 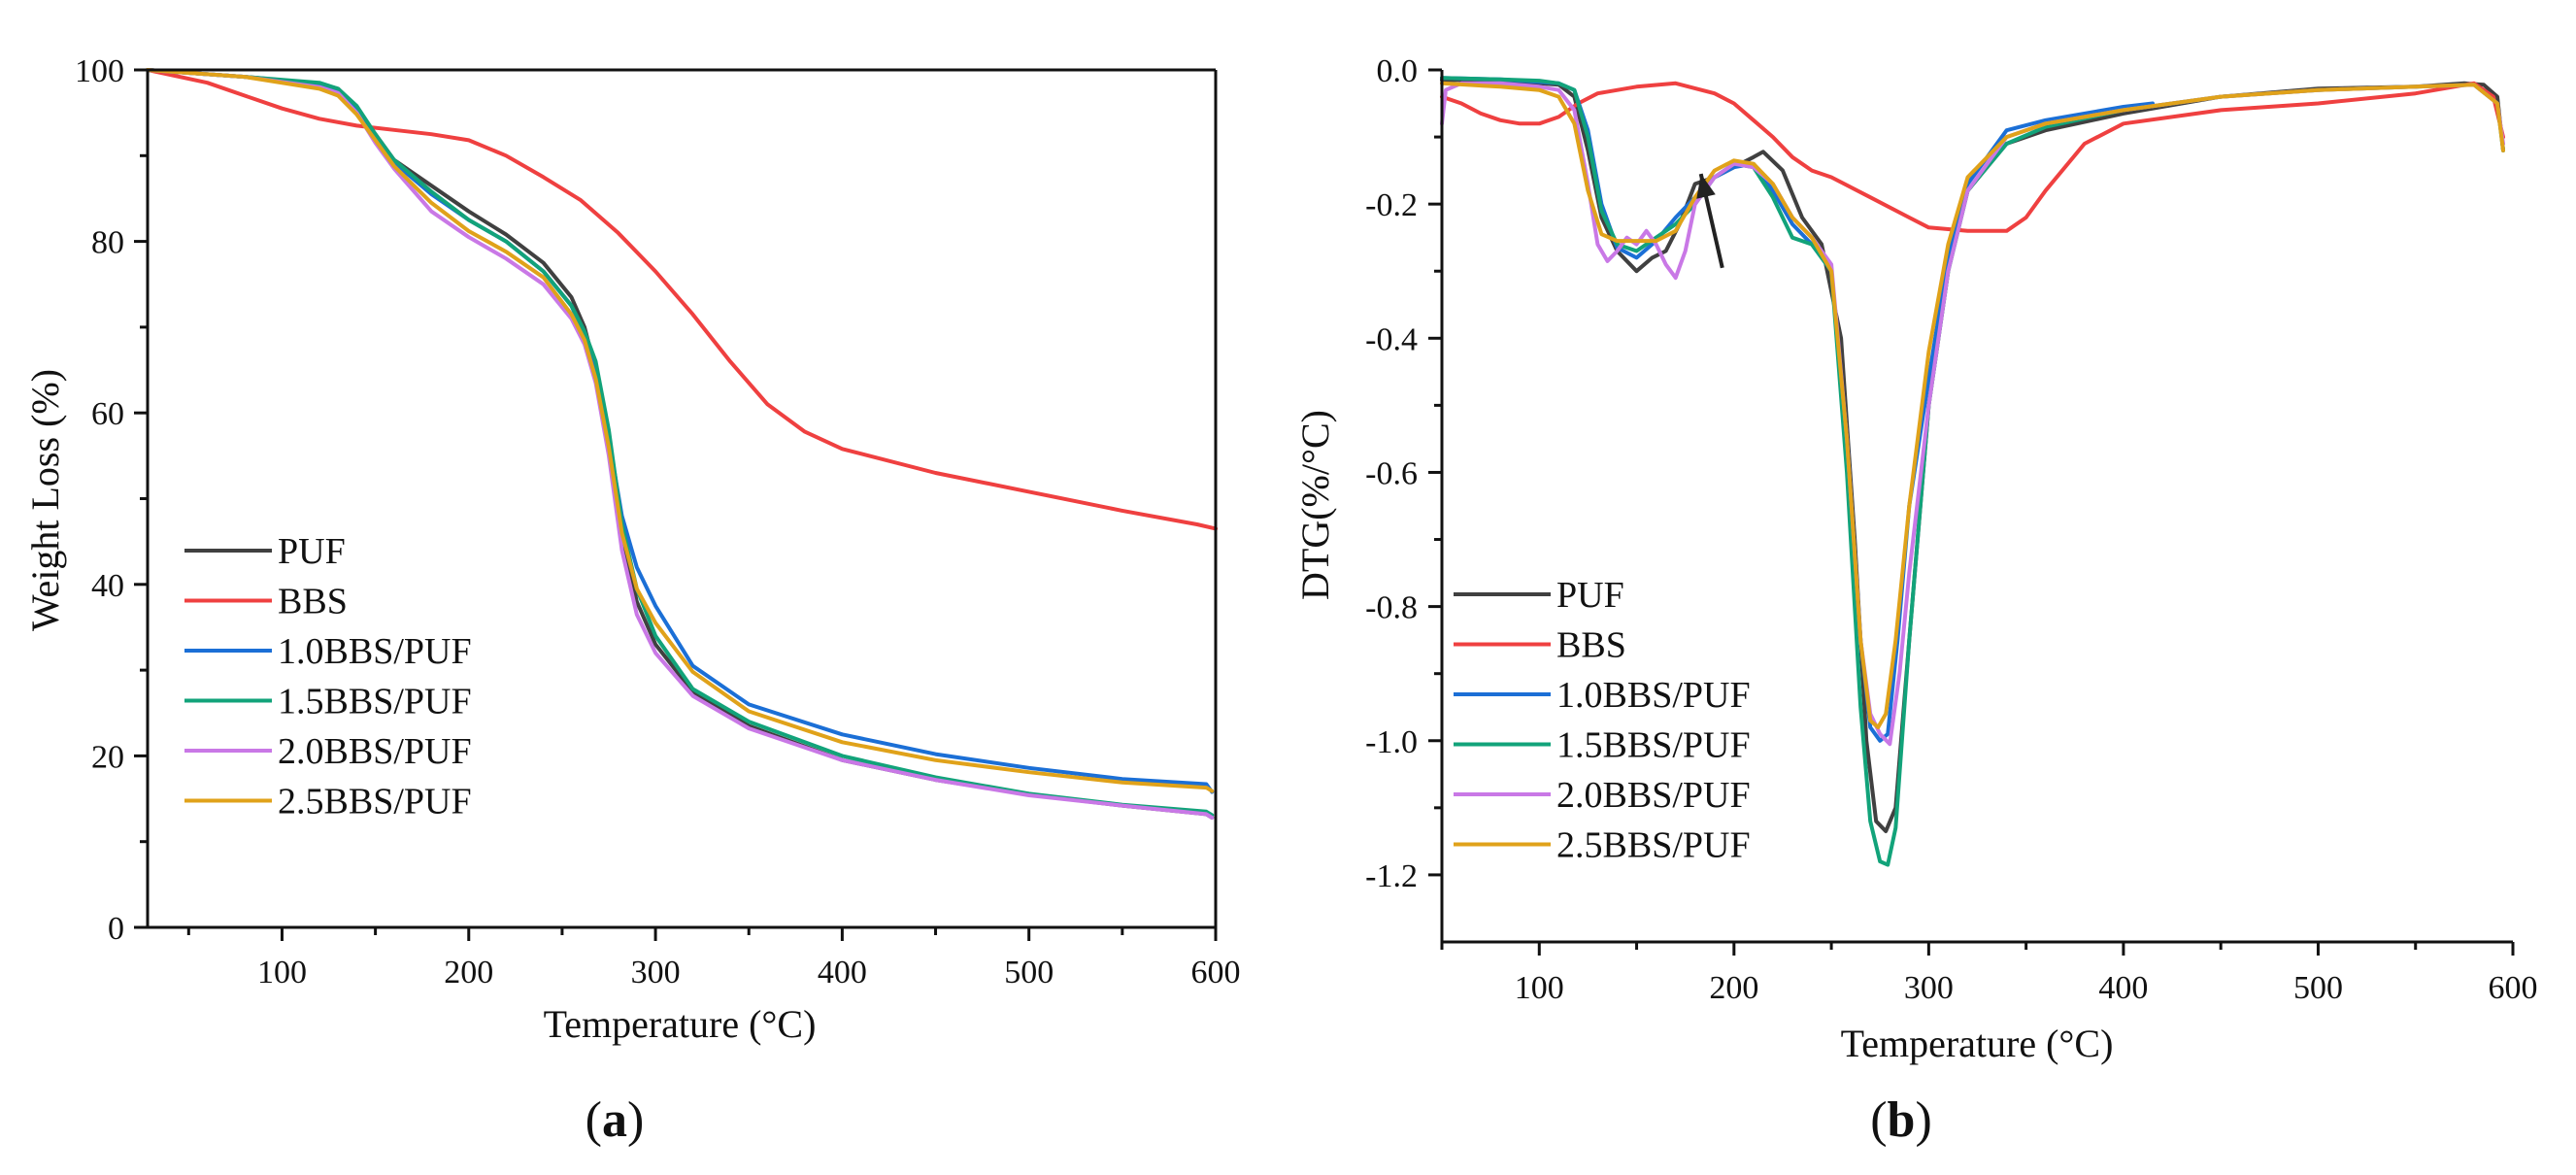 What do you see at coordinates (1391, 876) in the screenshot?
I see `panel-b-y-tick-label: -1.2` at bounding box center [1391, 876].